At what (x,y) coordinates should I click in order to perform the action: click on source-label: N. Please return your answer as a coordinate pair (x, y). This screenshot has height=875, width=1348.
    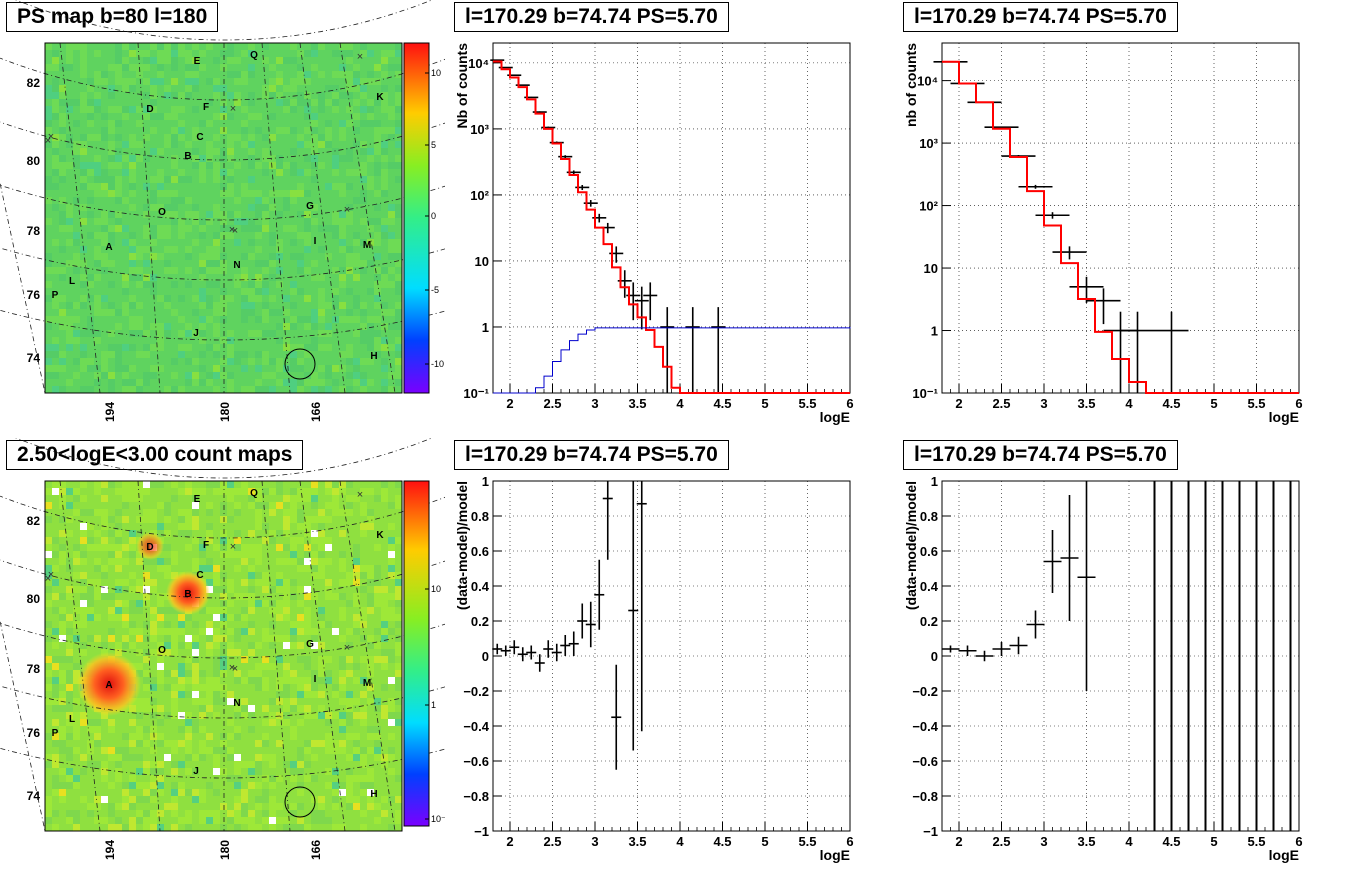
    Looking at the image, I should click on (236, 265).